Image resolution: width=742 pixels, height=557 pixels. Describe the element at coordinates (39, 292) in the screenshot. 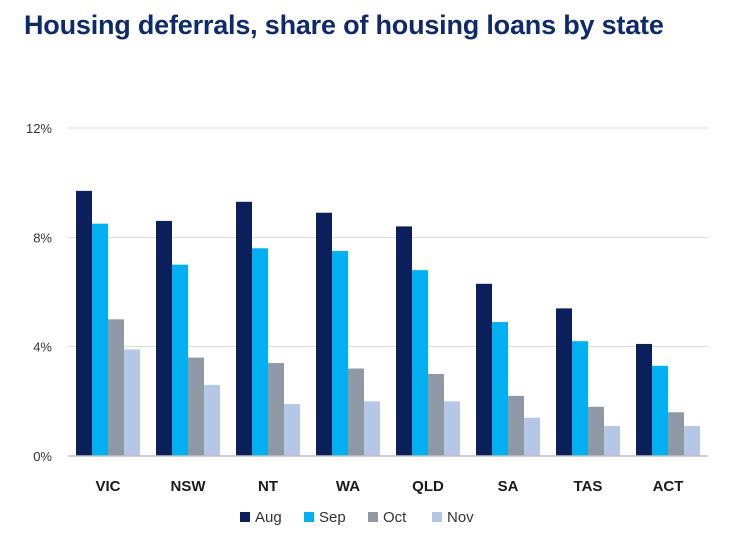

I see `y-axis-ticks: 0% 4% 8% 12%` at that location.